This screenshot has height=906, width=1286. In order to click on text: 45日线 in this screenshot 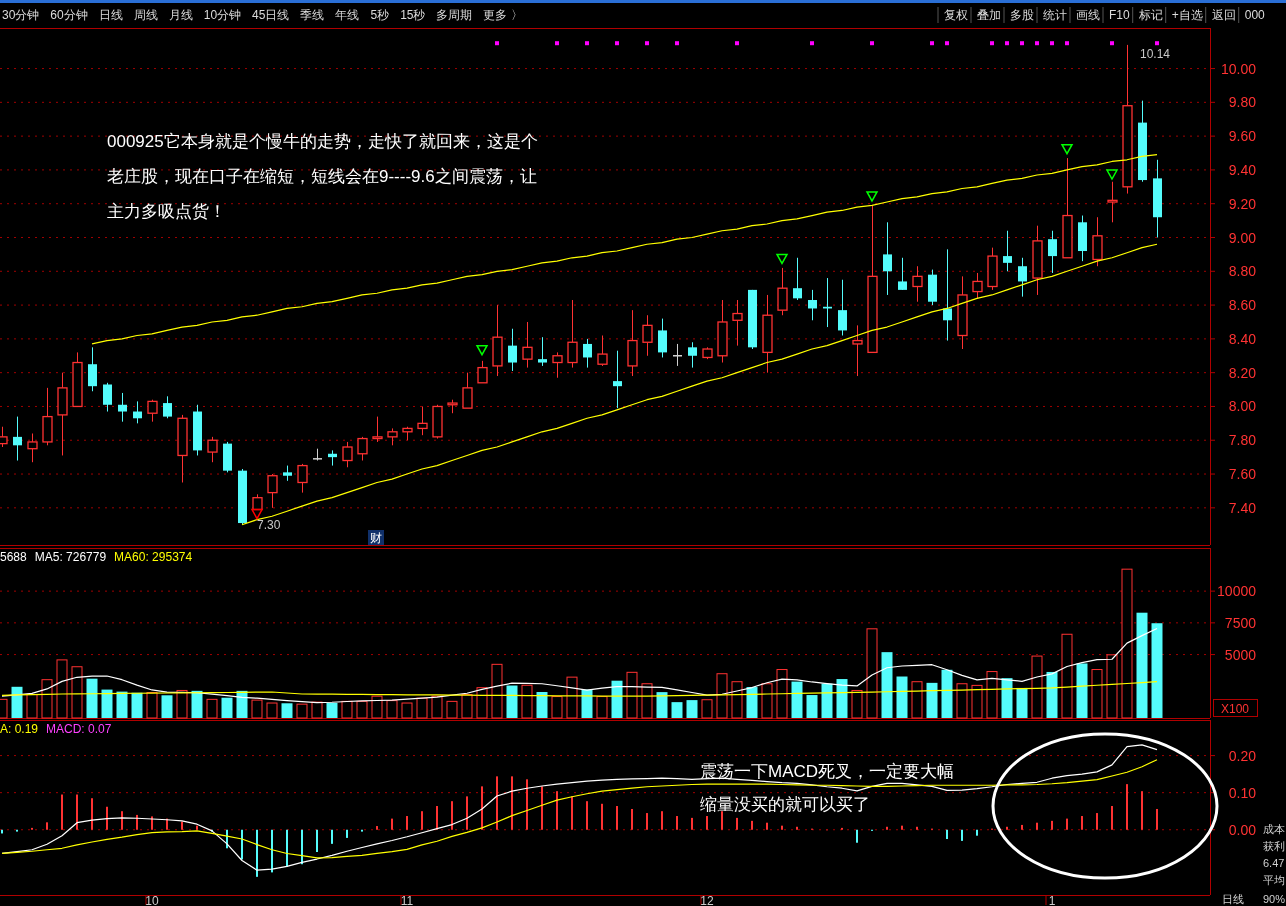, I will do `click(271, 15)`.